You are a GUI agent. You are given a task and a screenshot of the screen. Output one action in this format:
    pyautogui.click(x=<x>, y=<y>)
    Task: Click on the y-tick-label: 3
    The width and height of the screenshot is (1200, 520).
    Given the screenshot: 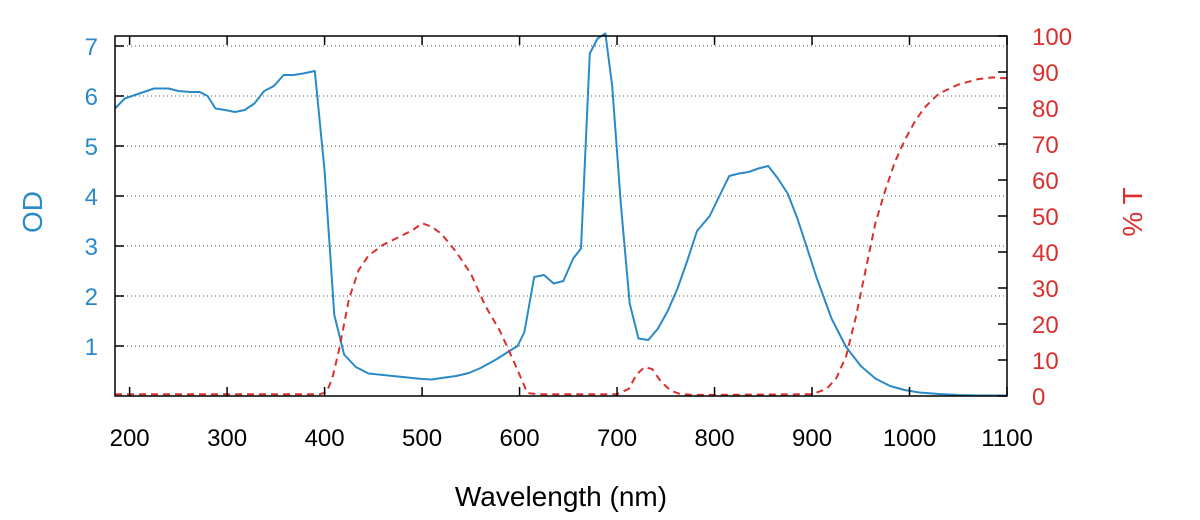 What is the action you would take?
    pyautogui.click(x=91, y=247)
    